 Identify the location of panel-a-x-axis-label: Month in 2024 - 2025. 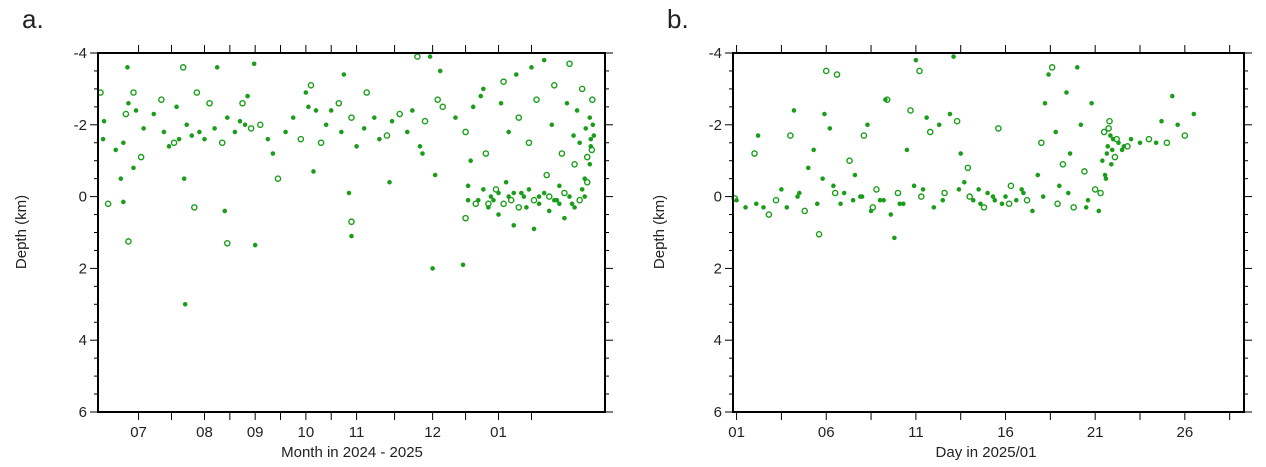
(352, 452).